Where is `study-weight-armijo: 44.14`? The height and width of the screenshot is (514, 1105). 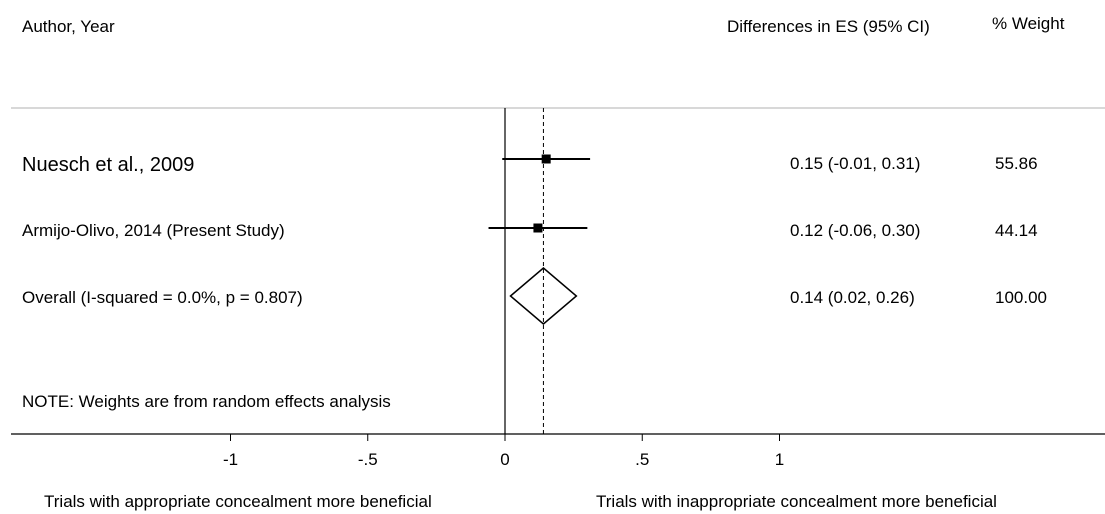 study-weight-armijo: 44.14 is located at coordinates (1016, 230).